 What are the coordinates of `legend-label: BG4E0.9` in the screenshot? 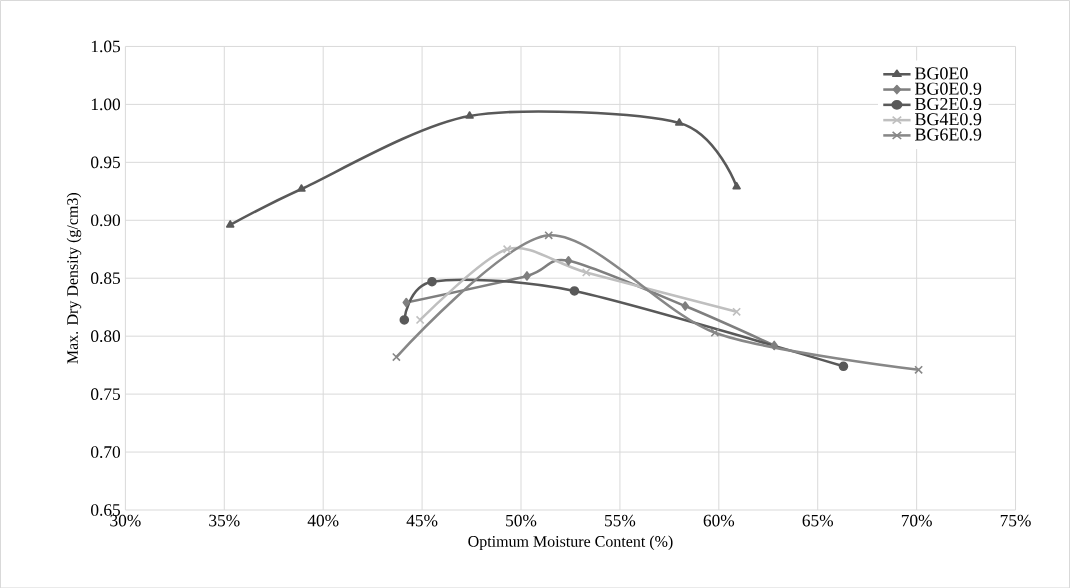 It's located at (948, 119).